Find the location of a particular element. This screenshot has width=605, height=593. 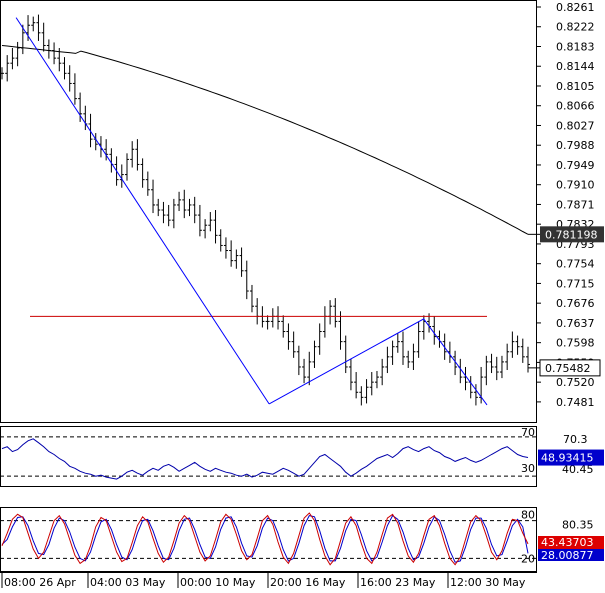

stoch-d-value-label: 28.00877 is located at coordinates (567, 555).